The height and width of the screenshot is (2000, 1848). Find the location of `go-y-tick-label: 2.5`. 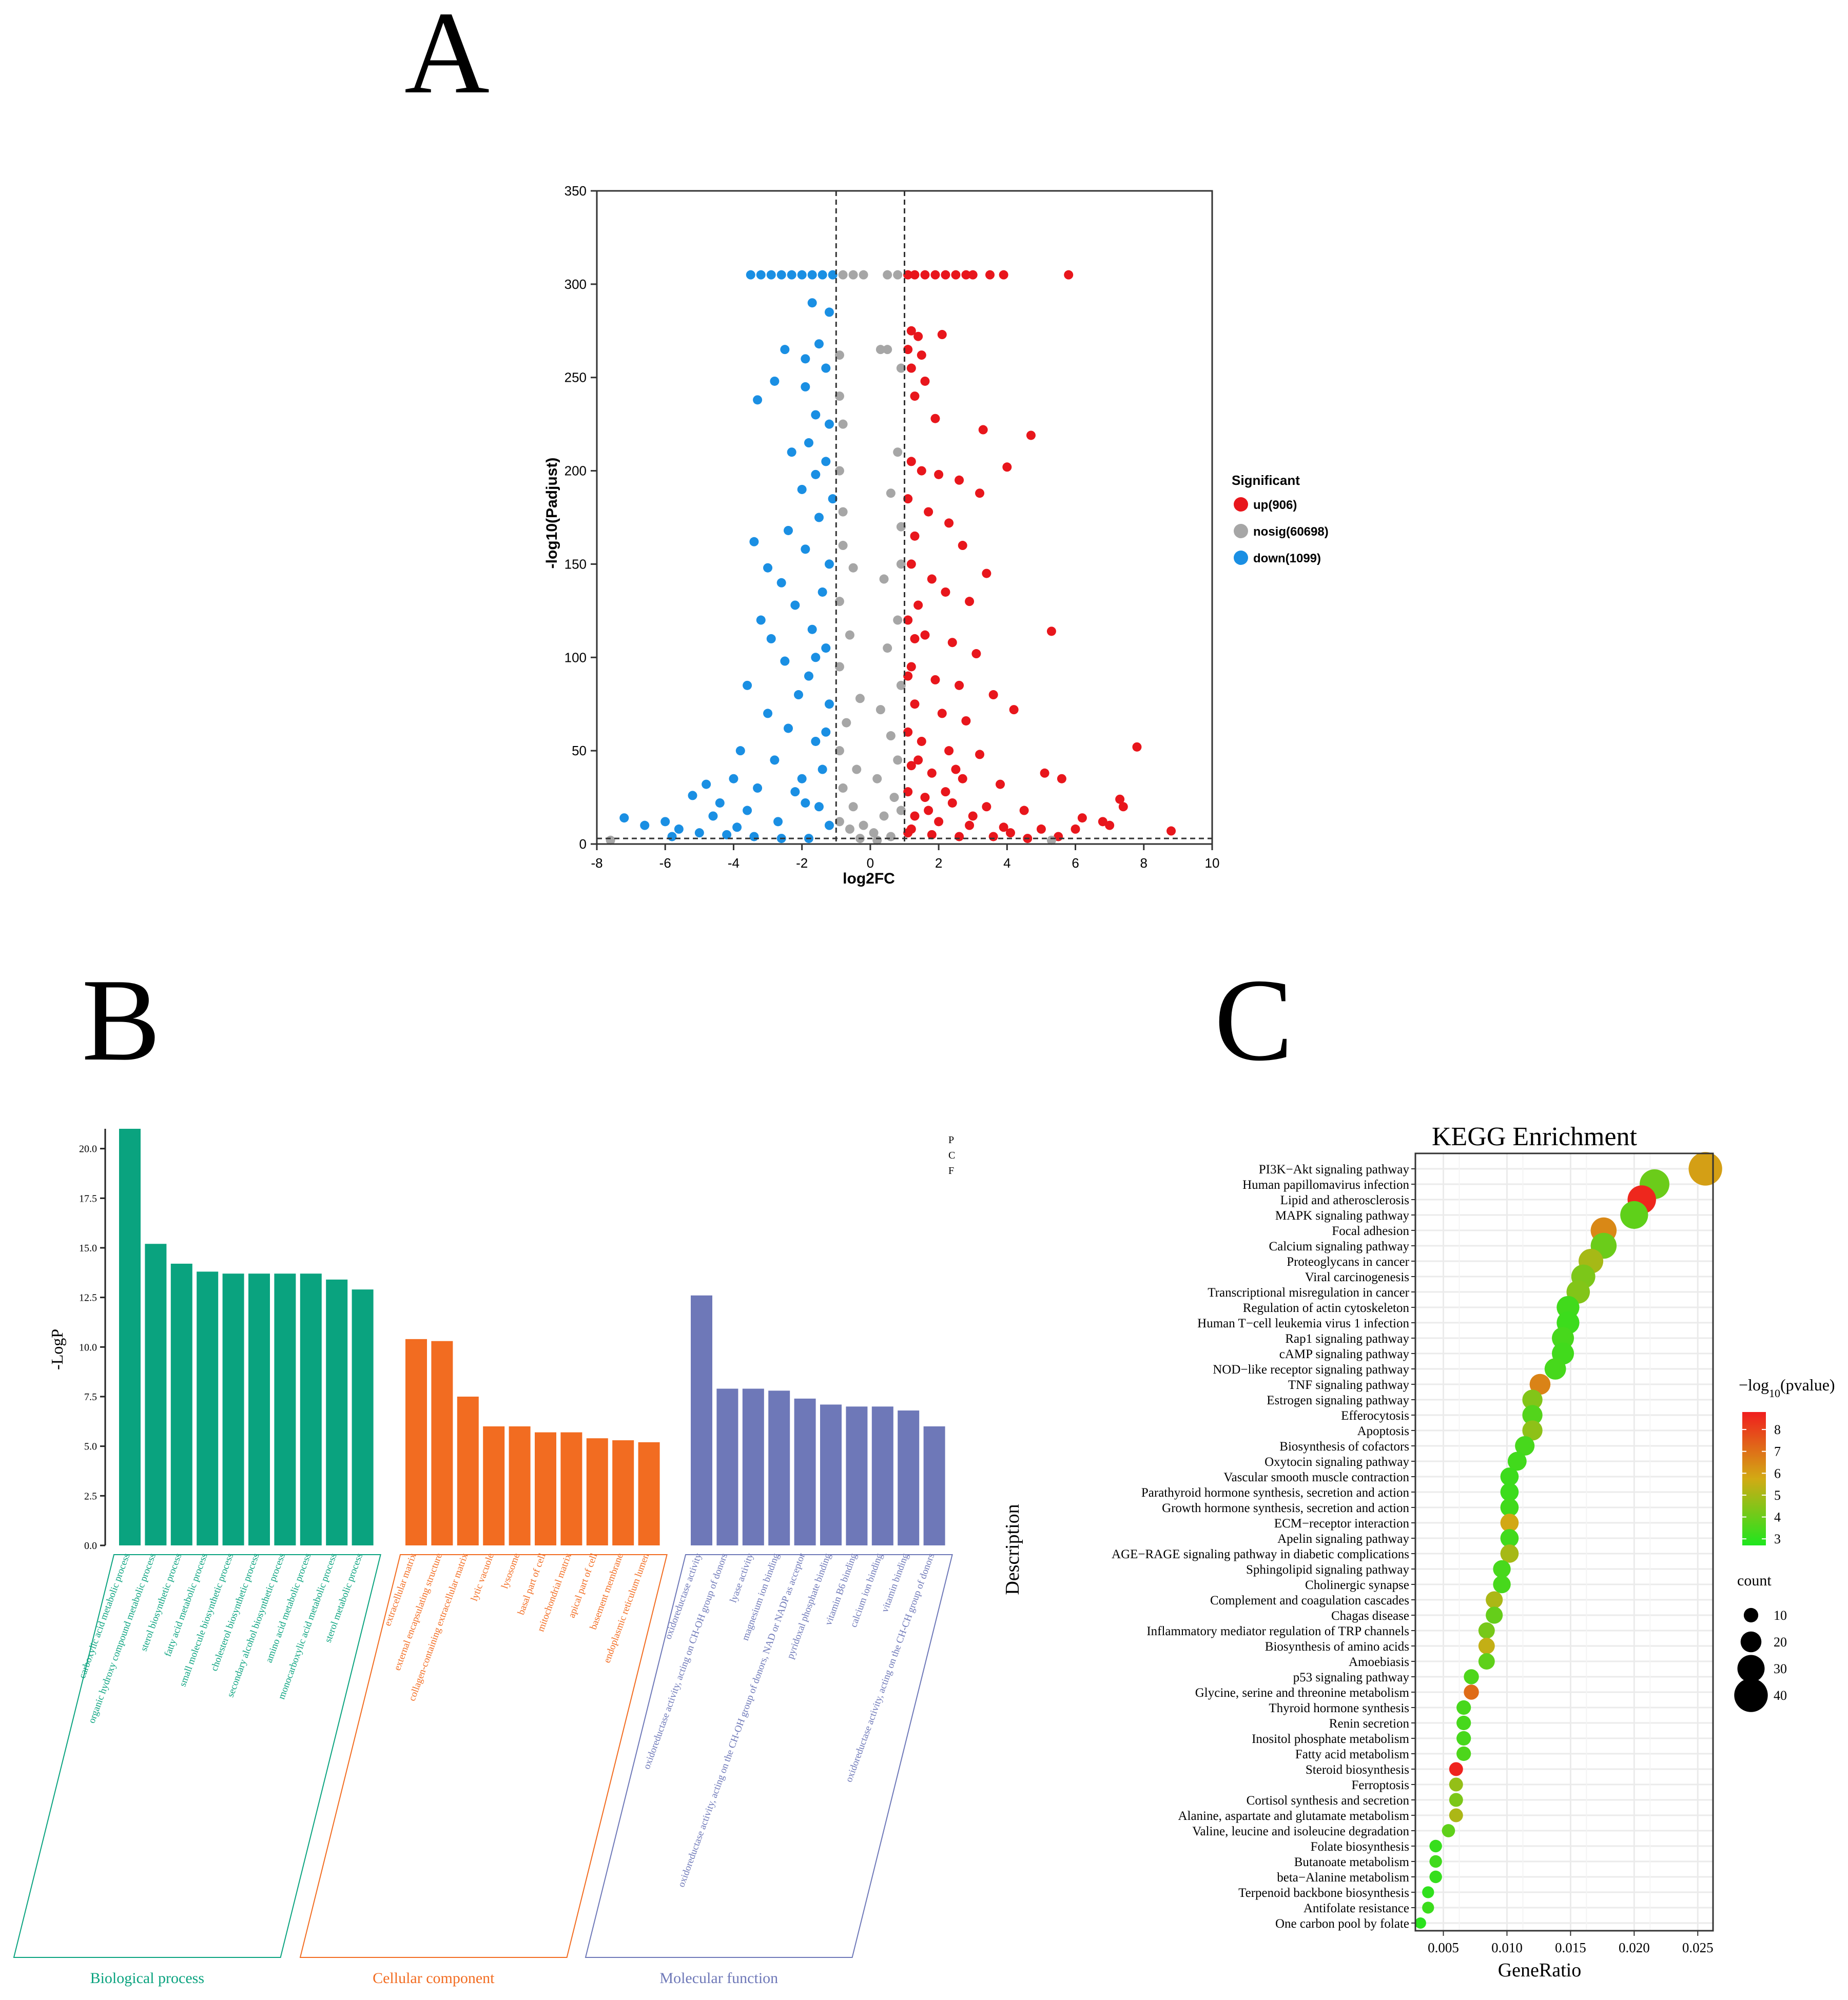

go-y-tick-label: 2.5 is located at coordinates (90, 1496).